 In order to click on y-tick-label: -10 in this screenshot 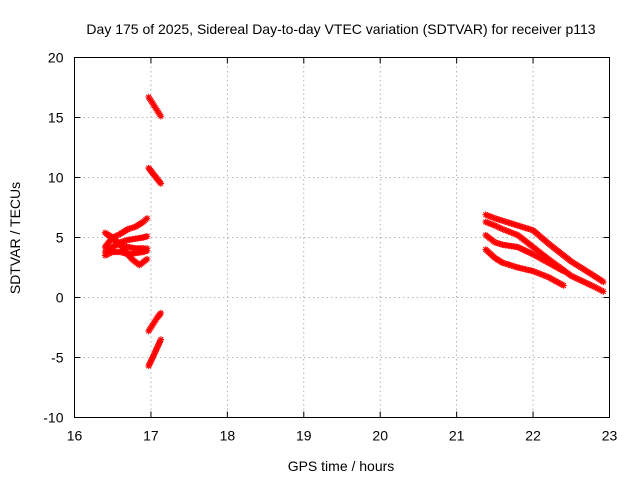, I will do `click(53, 418)`.